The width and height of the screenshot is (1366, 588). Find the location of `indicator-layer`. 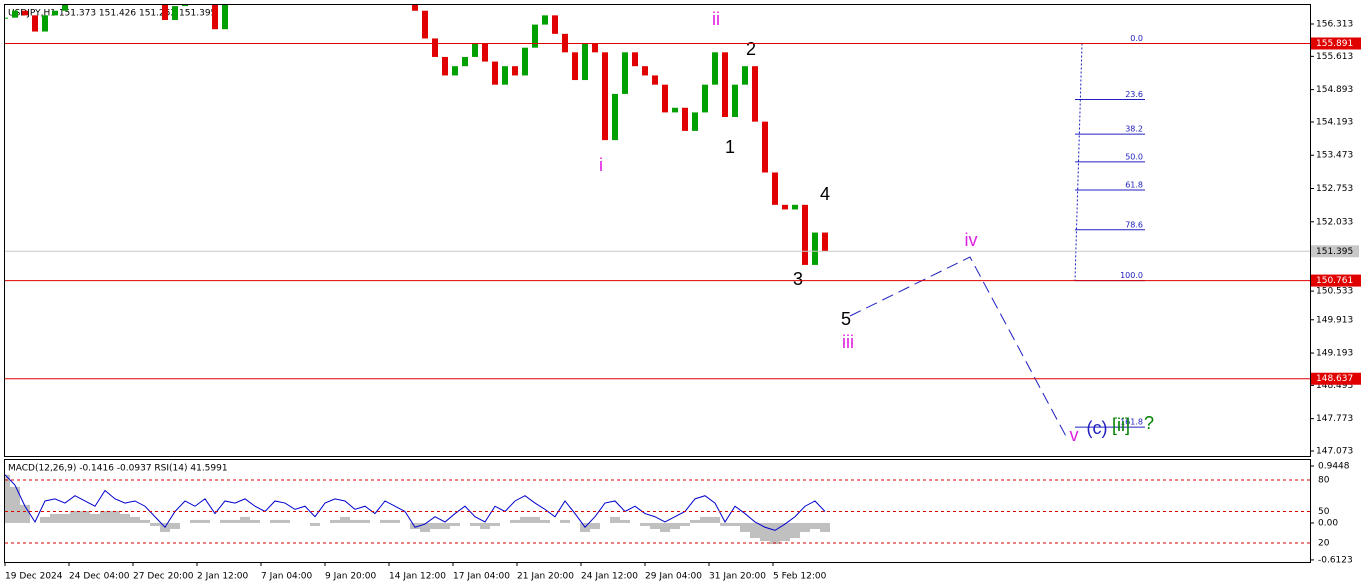

indicator-layer is located at coordinates (417, 509).